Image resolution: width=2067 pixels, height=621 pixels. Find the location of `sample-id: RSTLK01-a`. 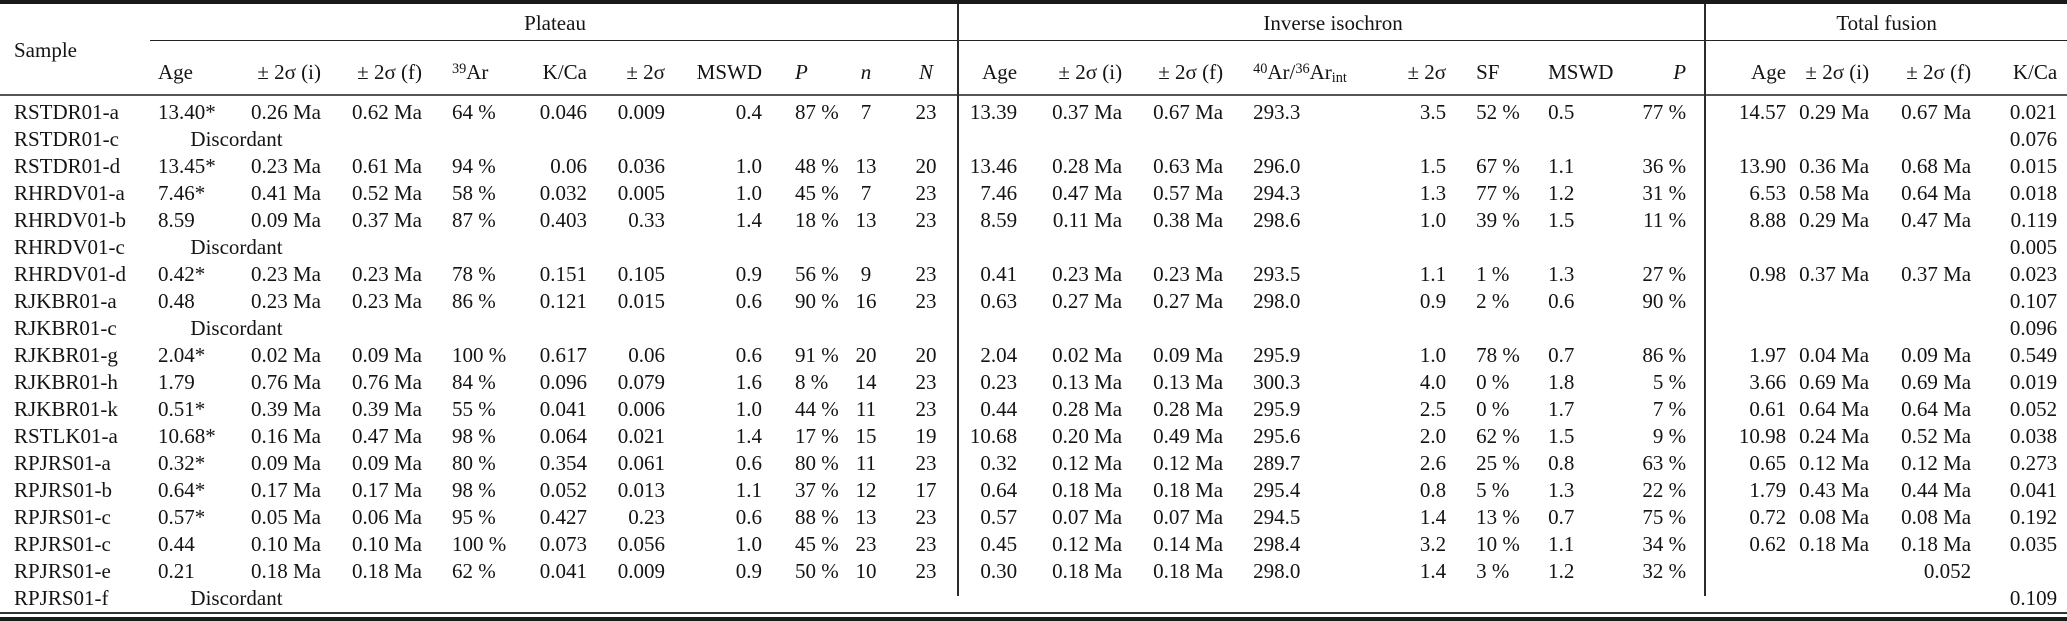

sample-id: RSTLK01-a is located at coordinates (66, 436).